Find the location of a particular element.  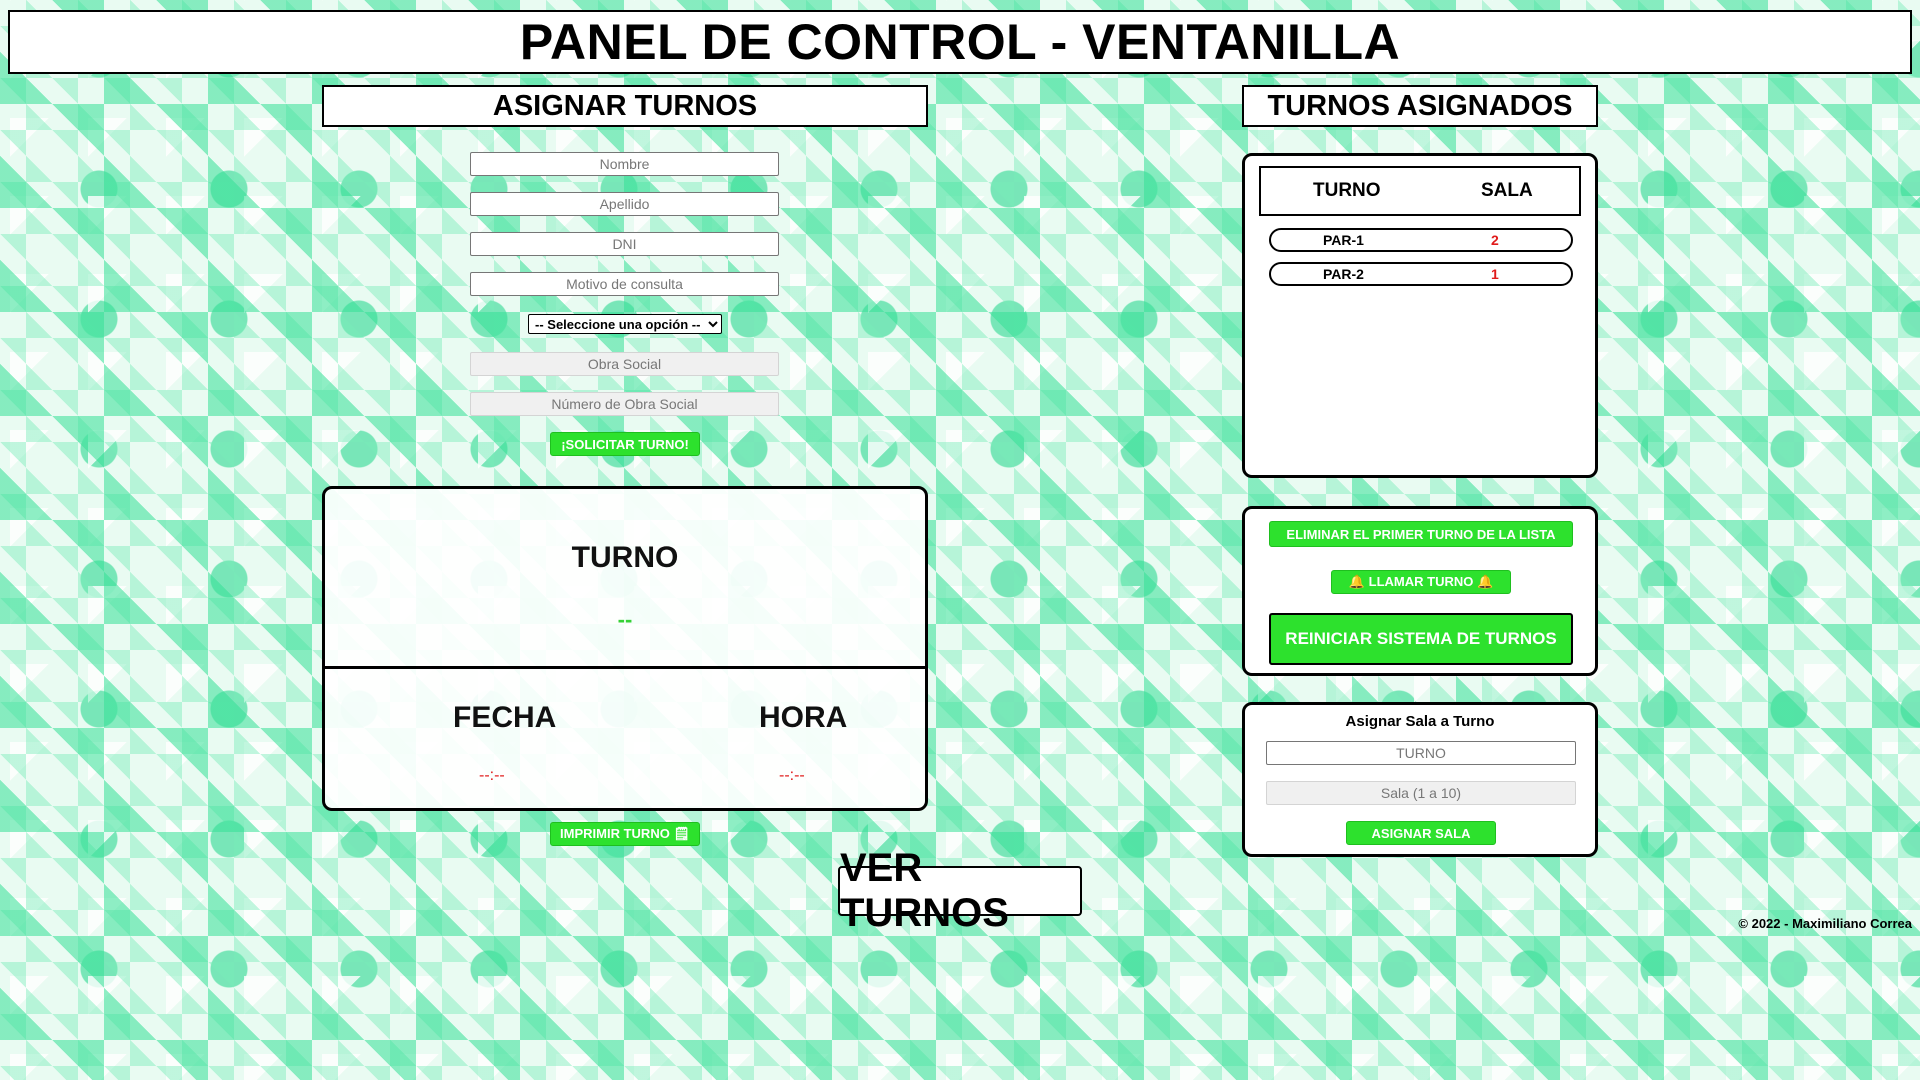

room-number-input is located at coordinates (1421, 793).